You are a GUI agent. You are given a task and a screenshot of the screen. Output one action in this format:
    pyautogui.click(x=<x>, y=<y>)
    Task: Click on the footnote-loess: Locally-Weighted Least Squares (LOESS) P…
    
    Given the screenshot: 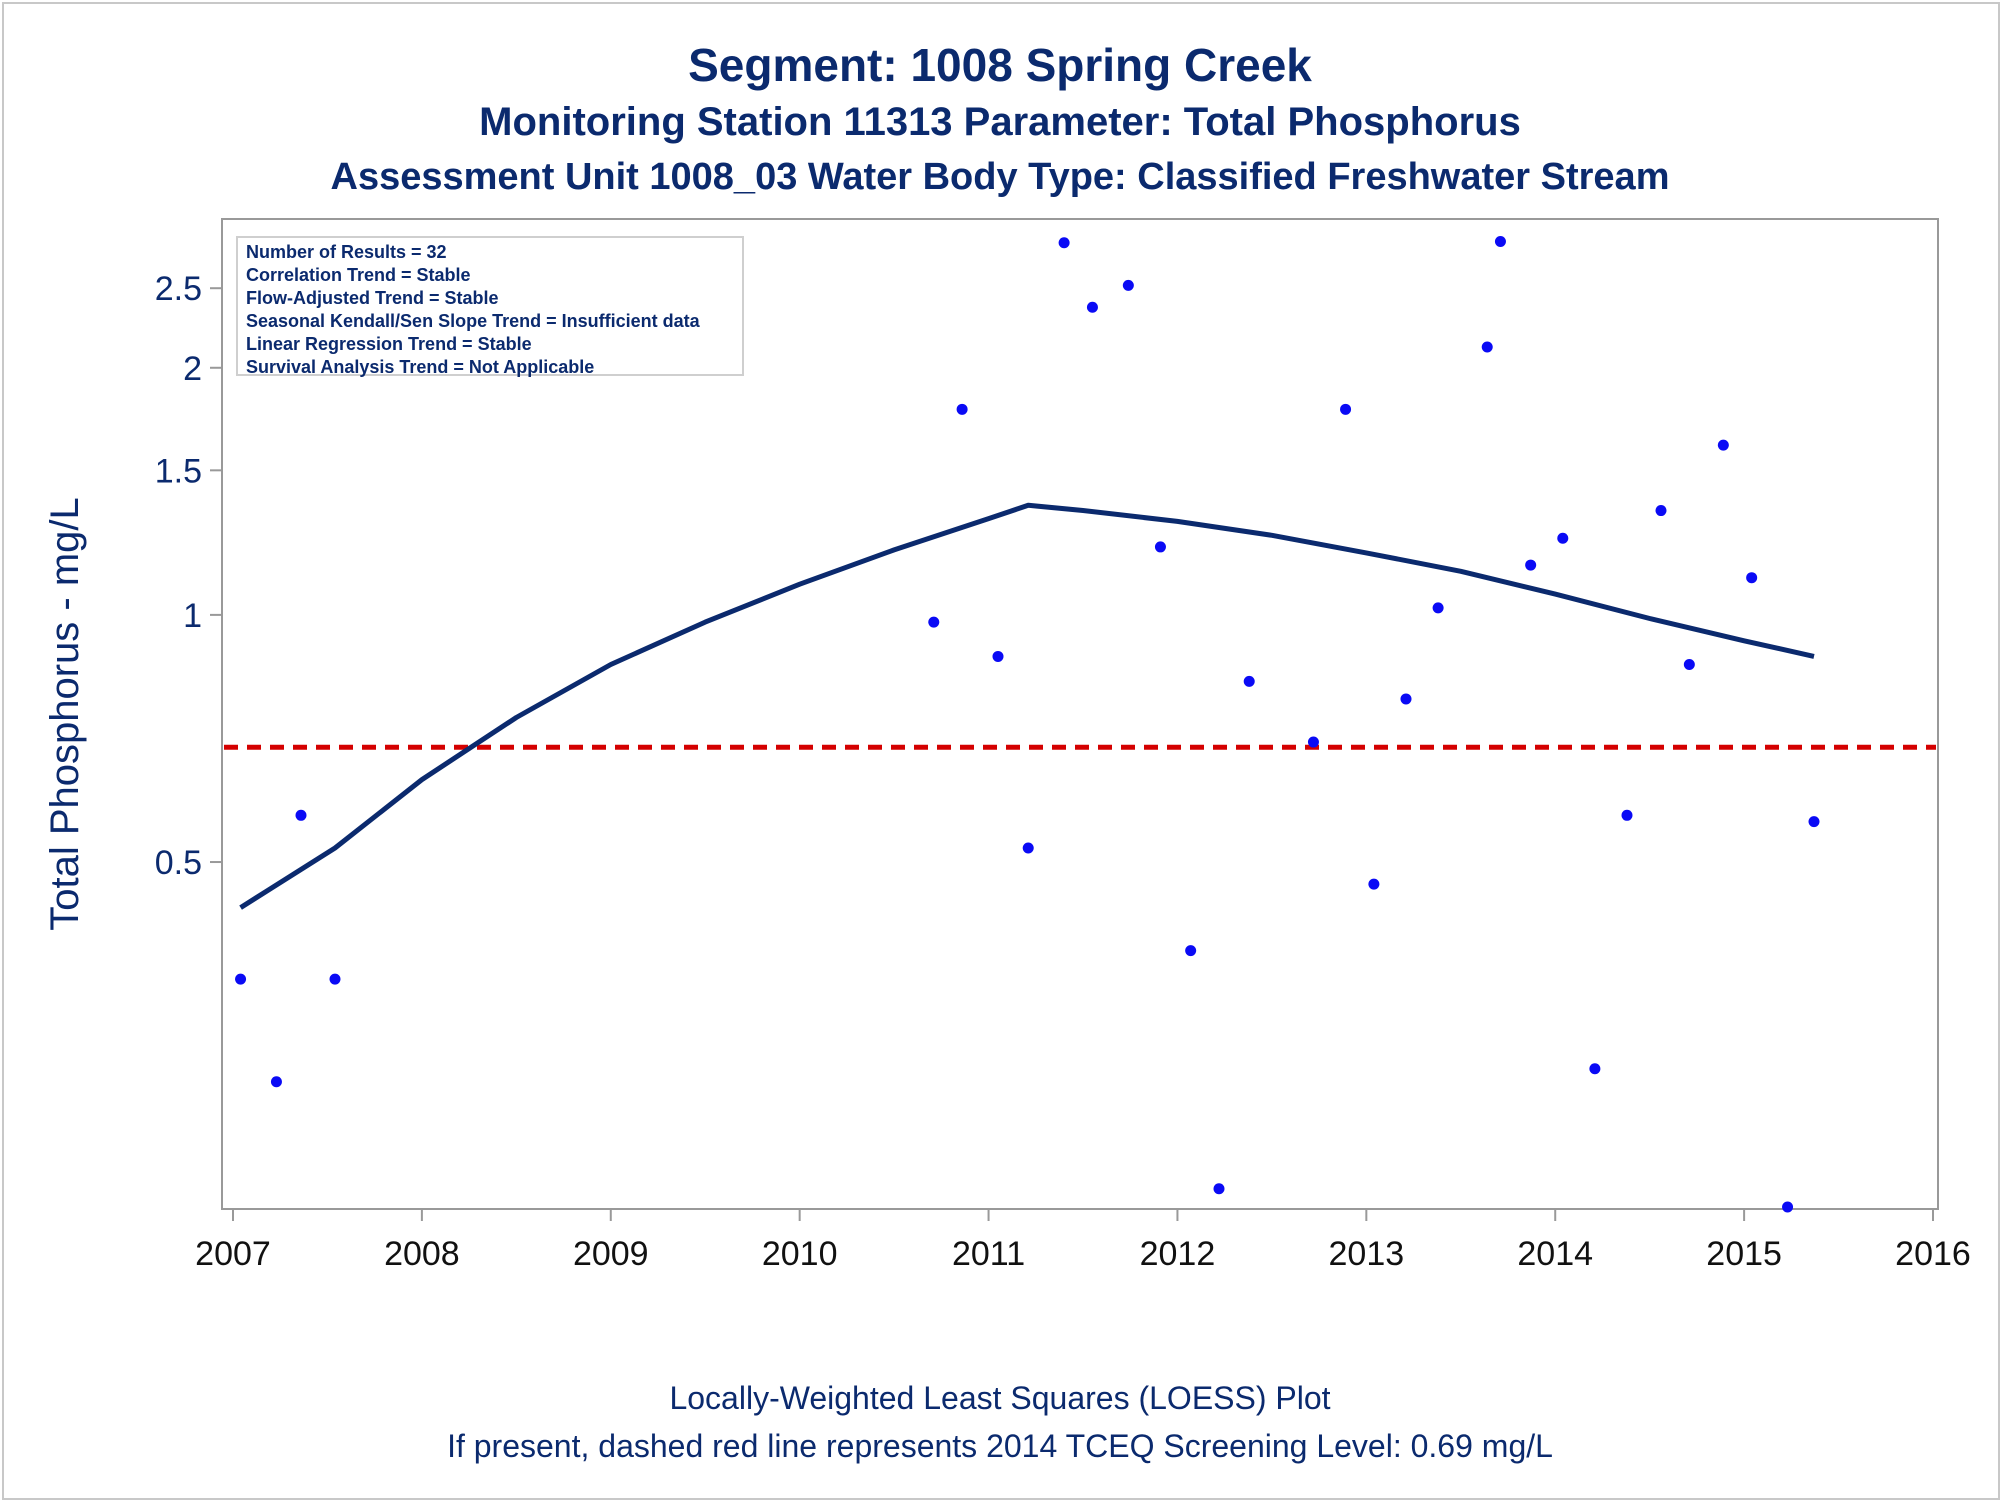 What is the action you would take?
    pyautogui.click(x=1000, y=1398)
    